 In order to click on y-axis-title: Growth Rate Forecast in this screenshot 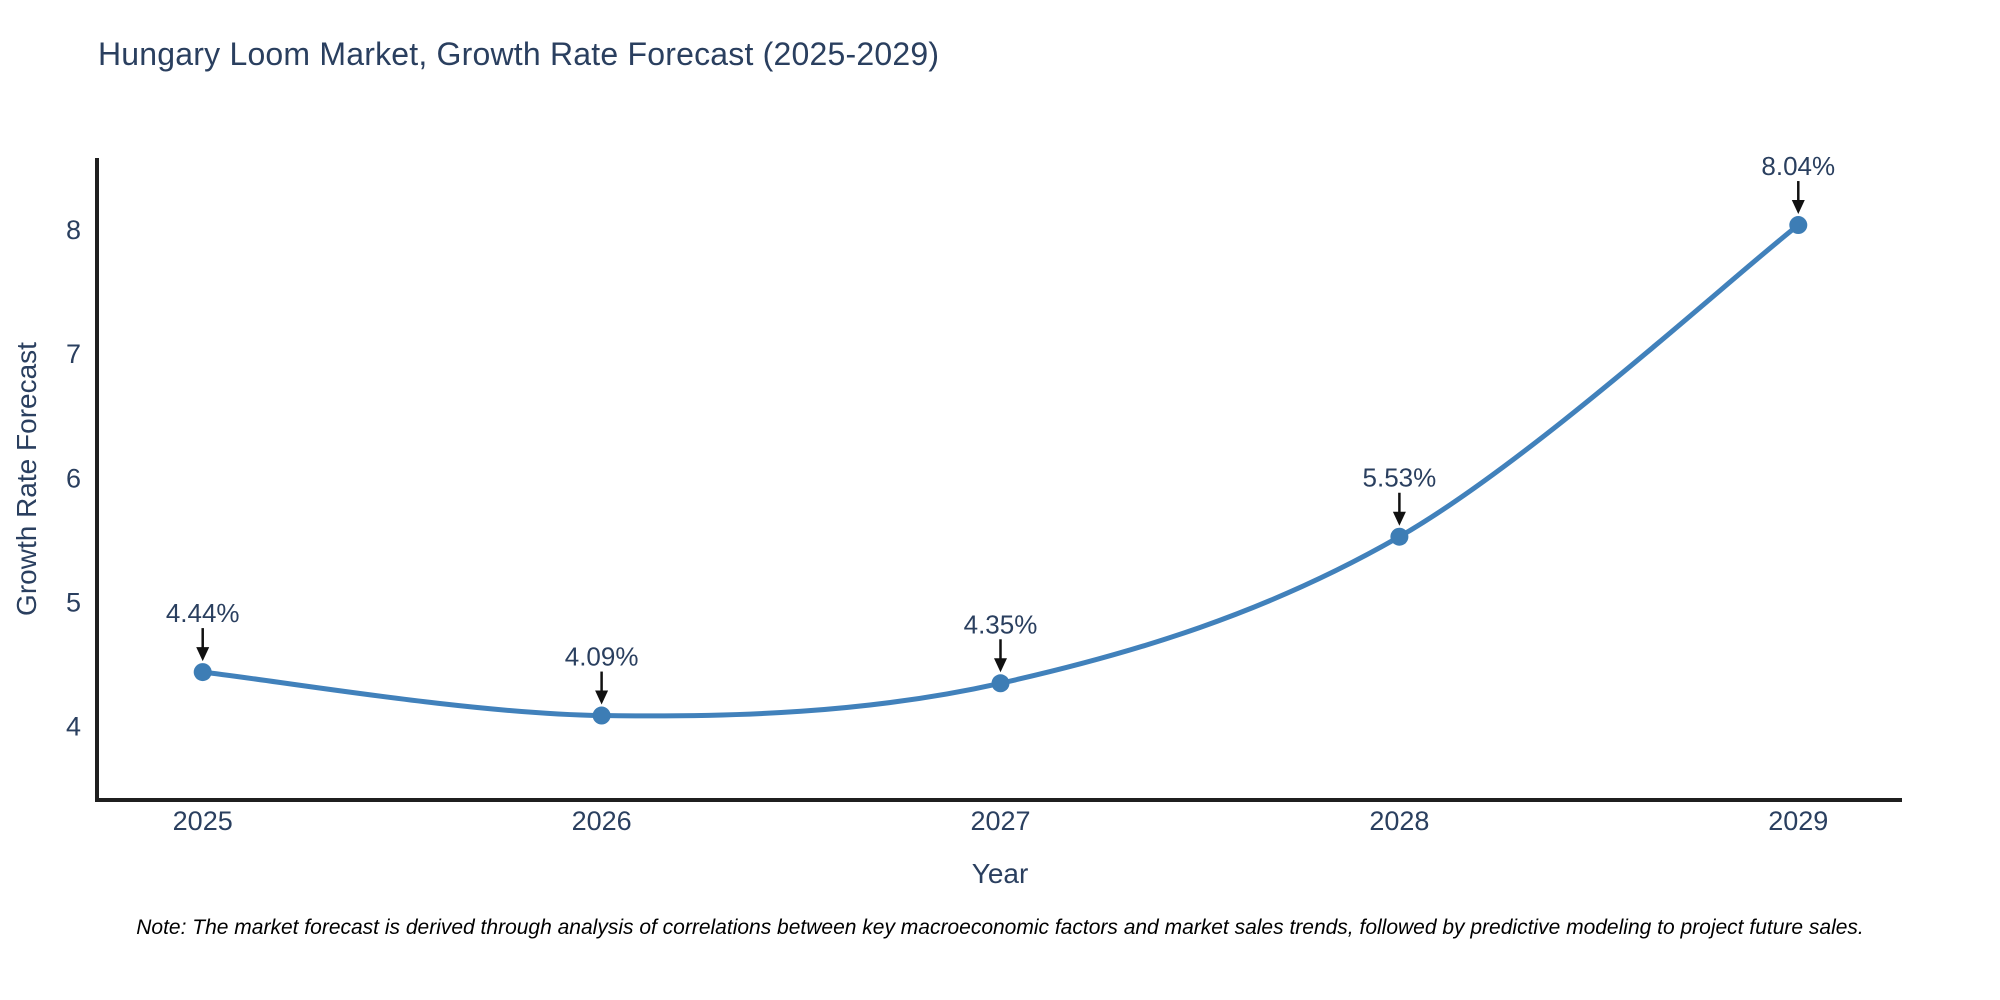, I will do `click(26, 479)`.